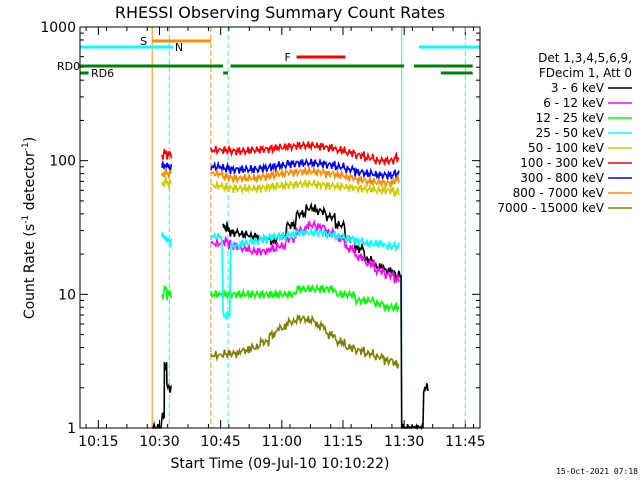 The width and height of the screenshot is (640, 480). I want to click on flag-label: N, so click(179, 47).